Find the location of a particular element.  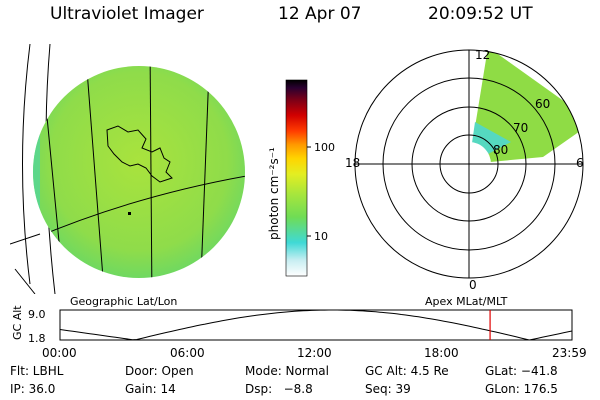

alt-max-label: 9.0 is located at coordinates (37, 314).